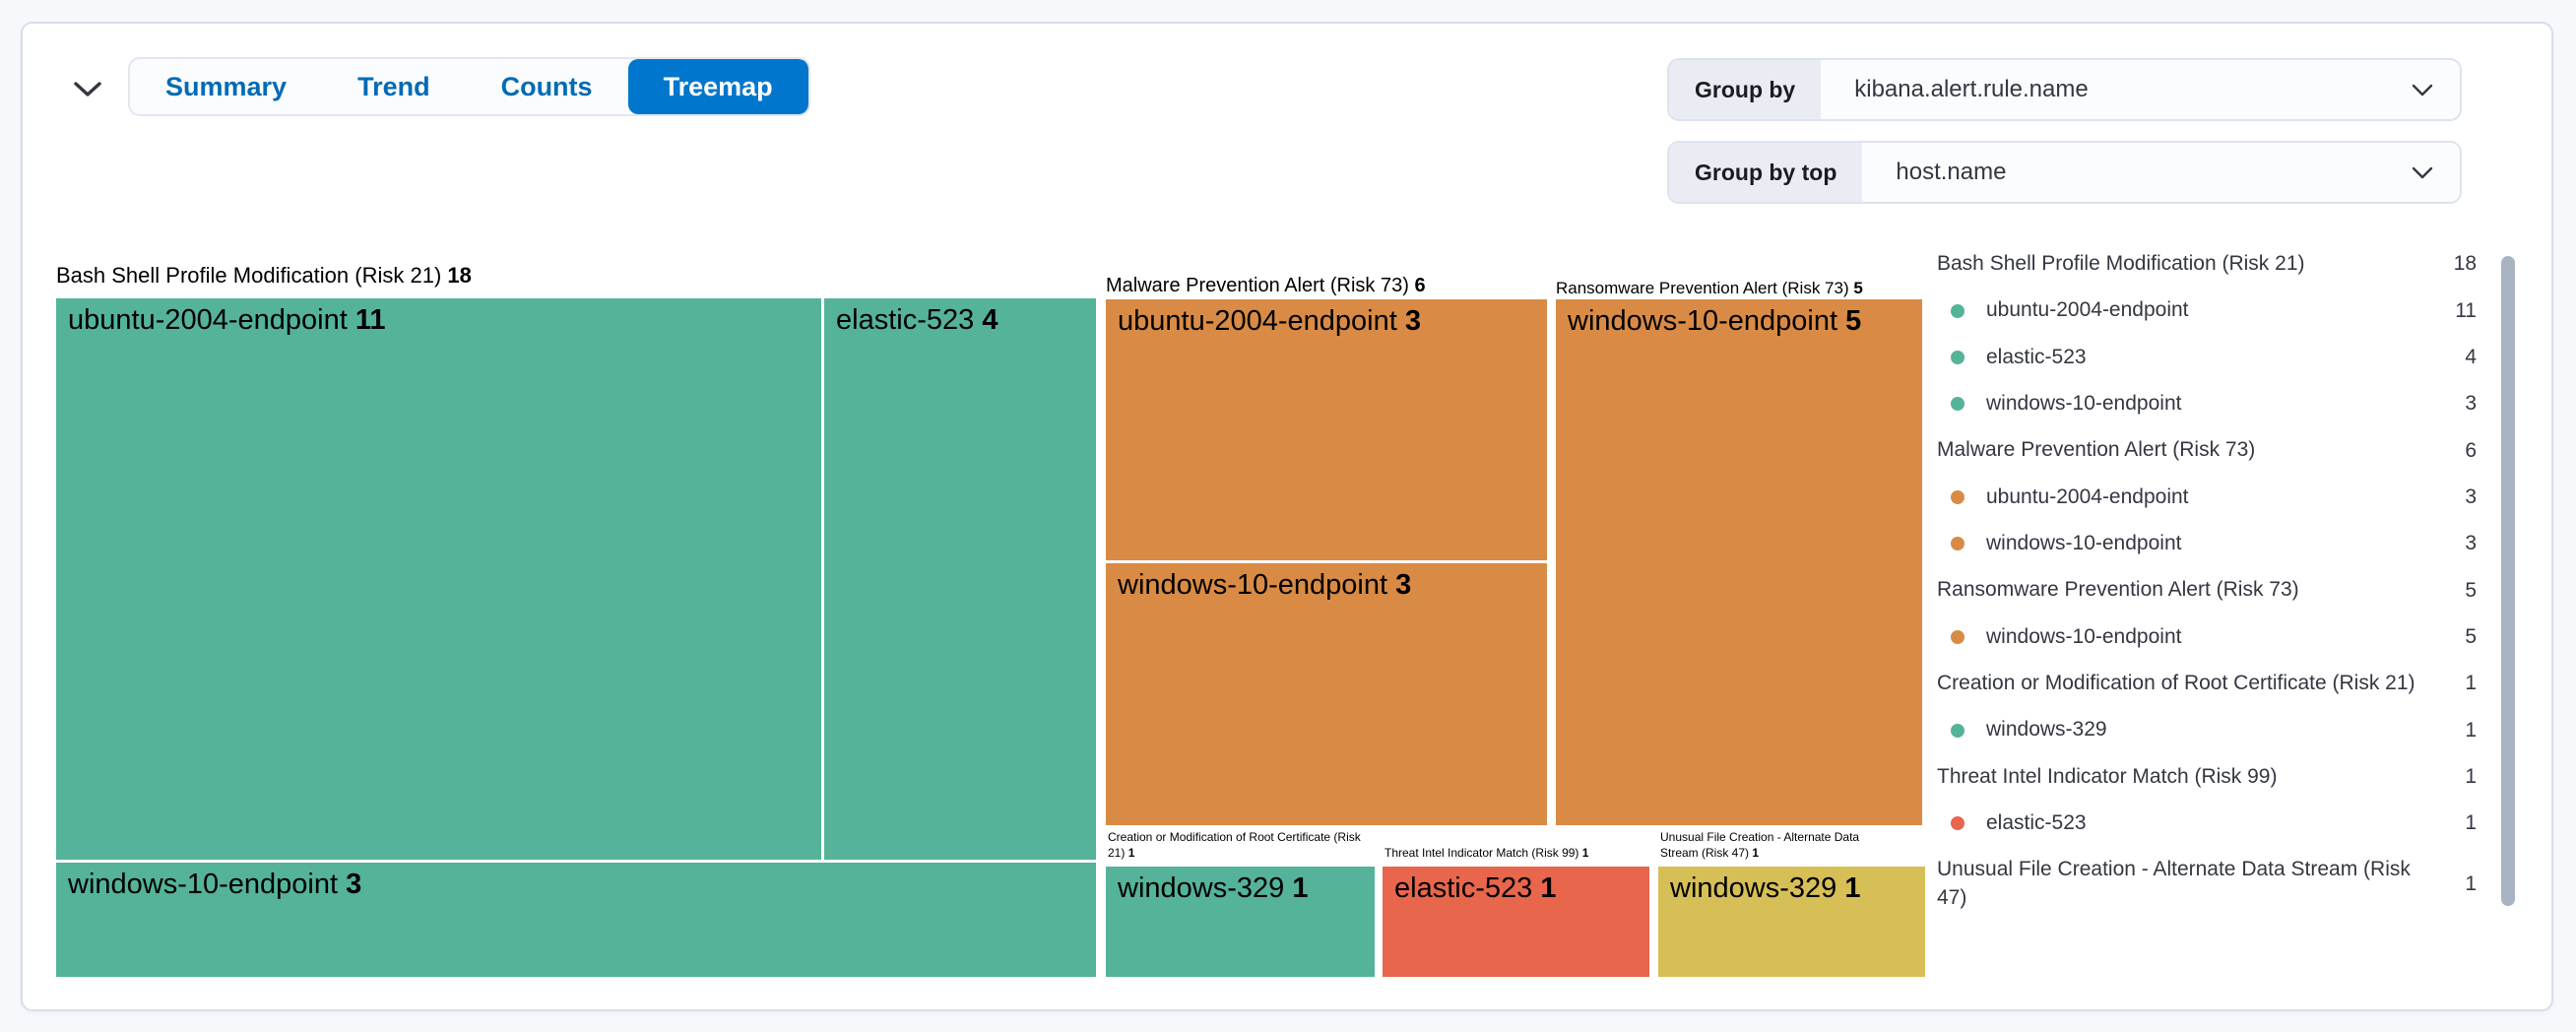 The width and height of the screenshot is (2576, 1032). Describe the element at coordinates (2471, 356) in the screenshot. I see `legend-count: 4` at that location.